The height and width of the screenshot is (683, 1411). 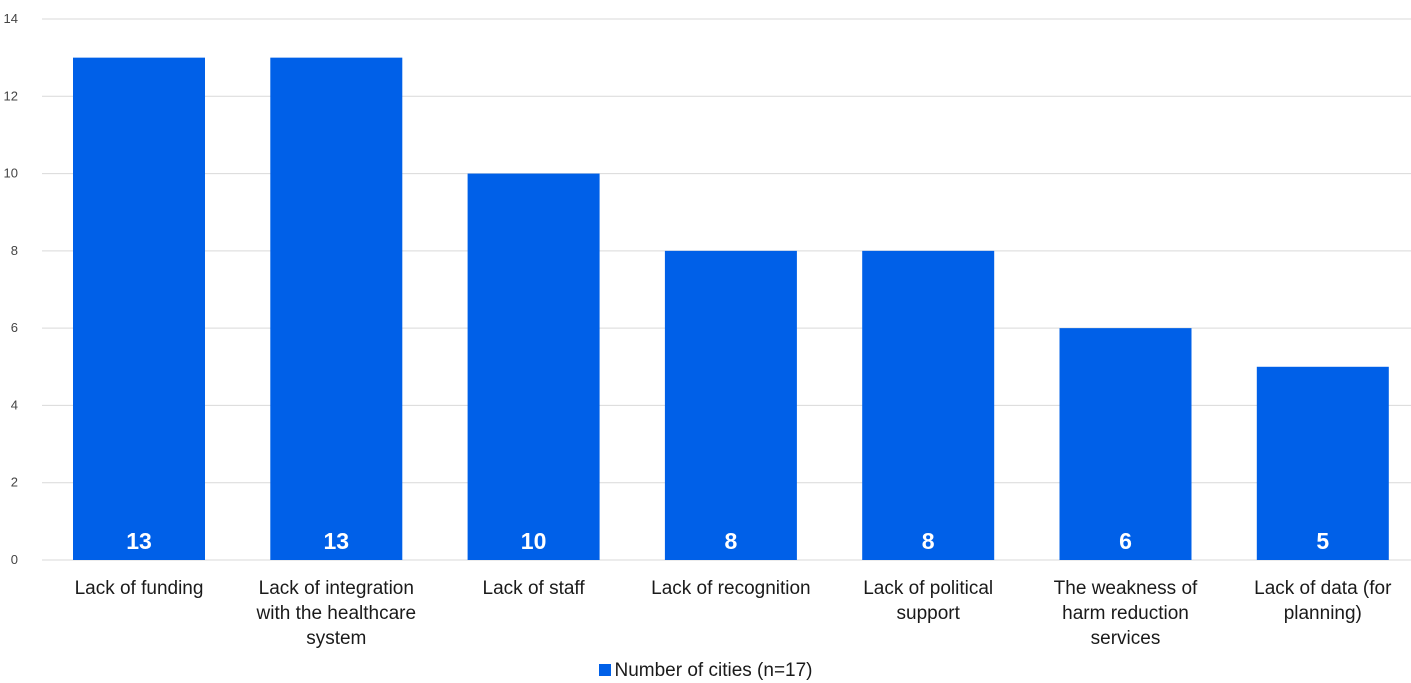 I want to click on x-tick-label-line: Lack of political, so click(x=928, y=588).